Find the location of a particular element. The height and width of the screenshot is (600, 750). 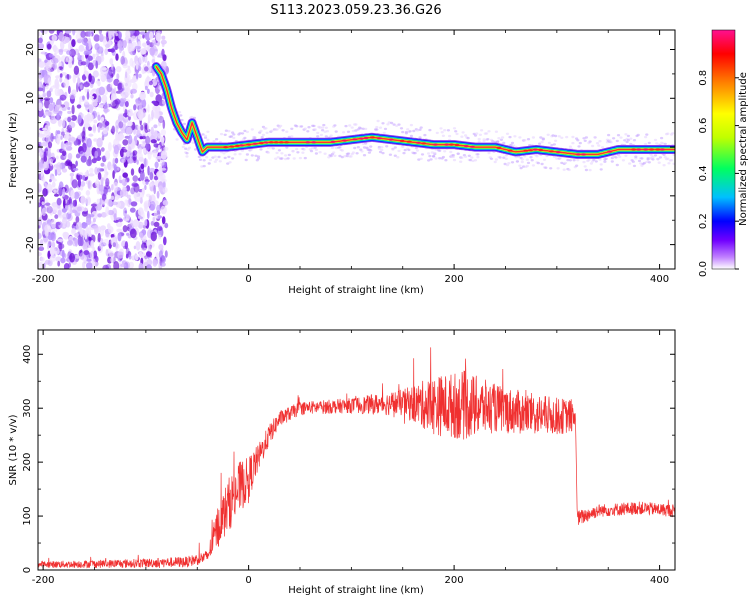

x-tick-label: -200 is located at coordinates (43, 279).